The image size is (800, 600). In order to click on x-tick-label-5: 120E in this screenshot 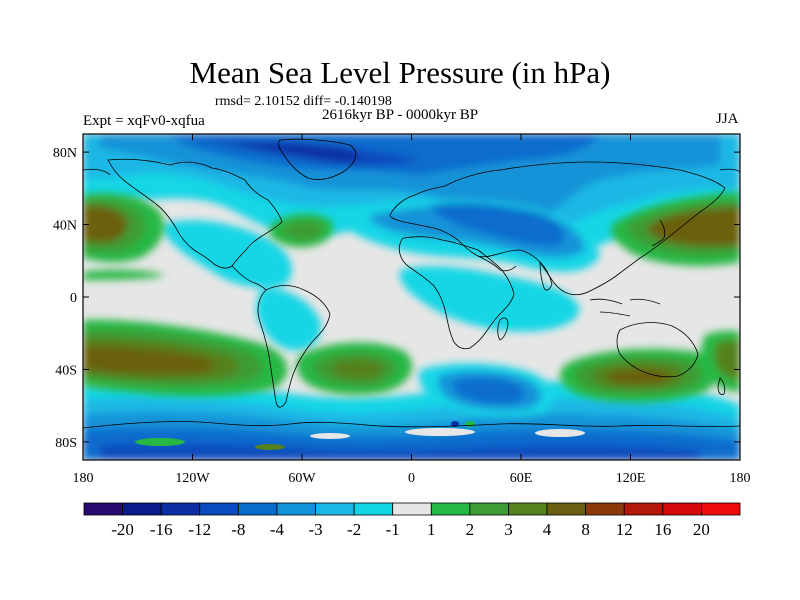, I will do `click(631, 478)`.